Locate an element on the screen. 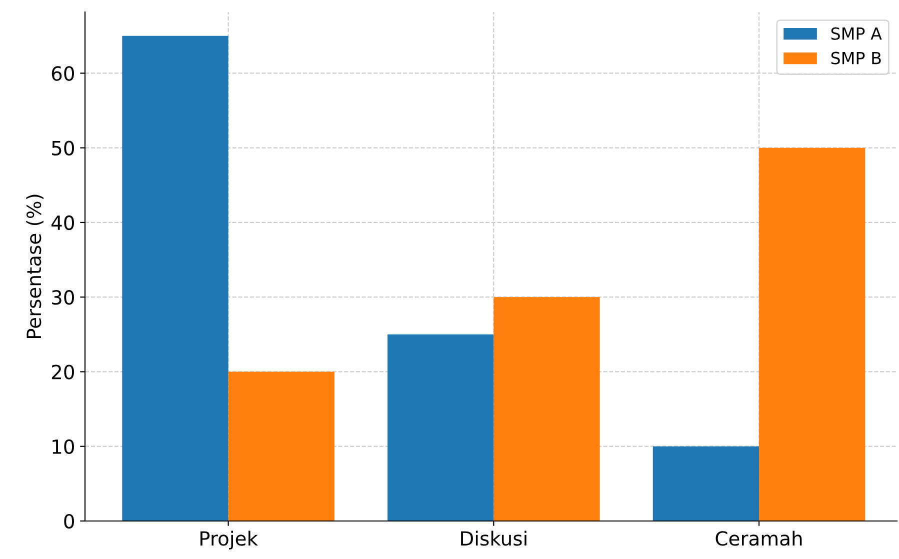 This screenshot has height=559, width=899. legend-label: SMP A is located at coordinates (856, 33).